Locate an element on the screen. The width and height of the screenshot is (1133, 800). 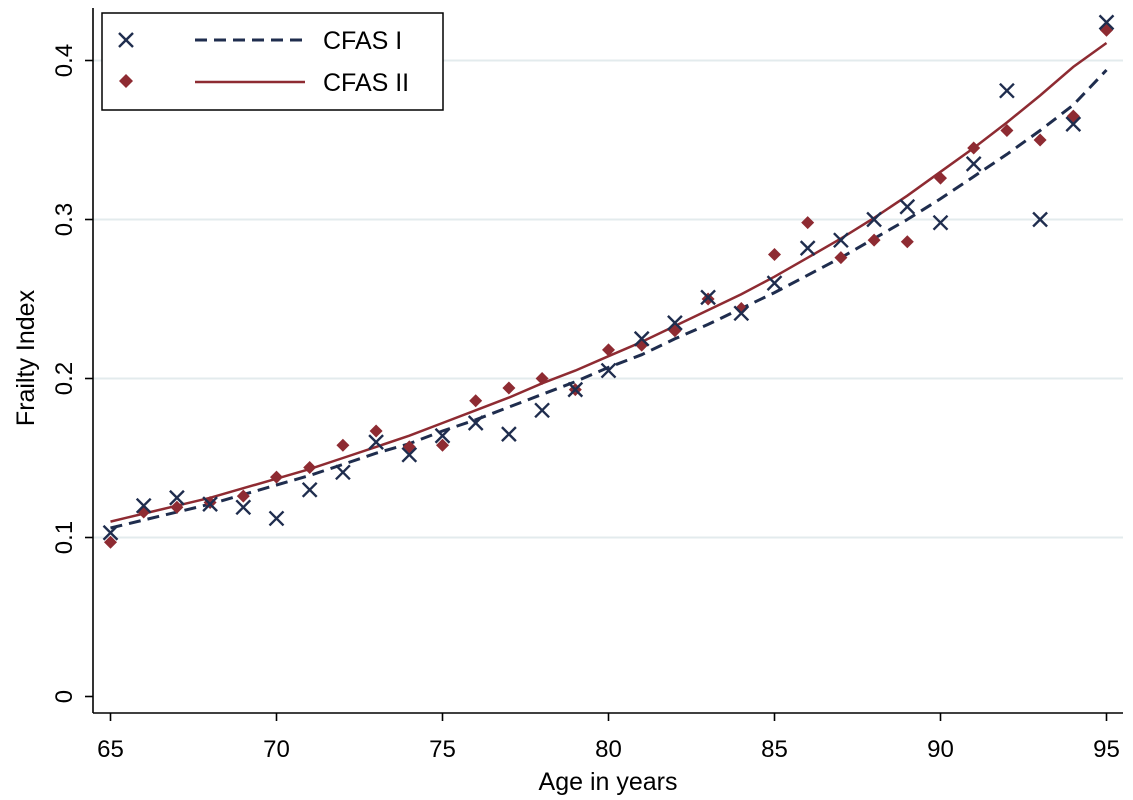
x-tick-label-2: 75 is located at coordinates (442, 749).